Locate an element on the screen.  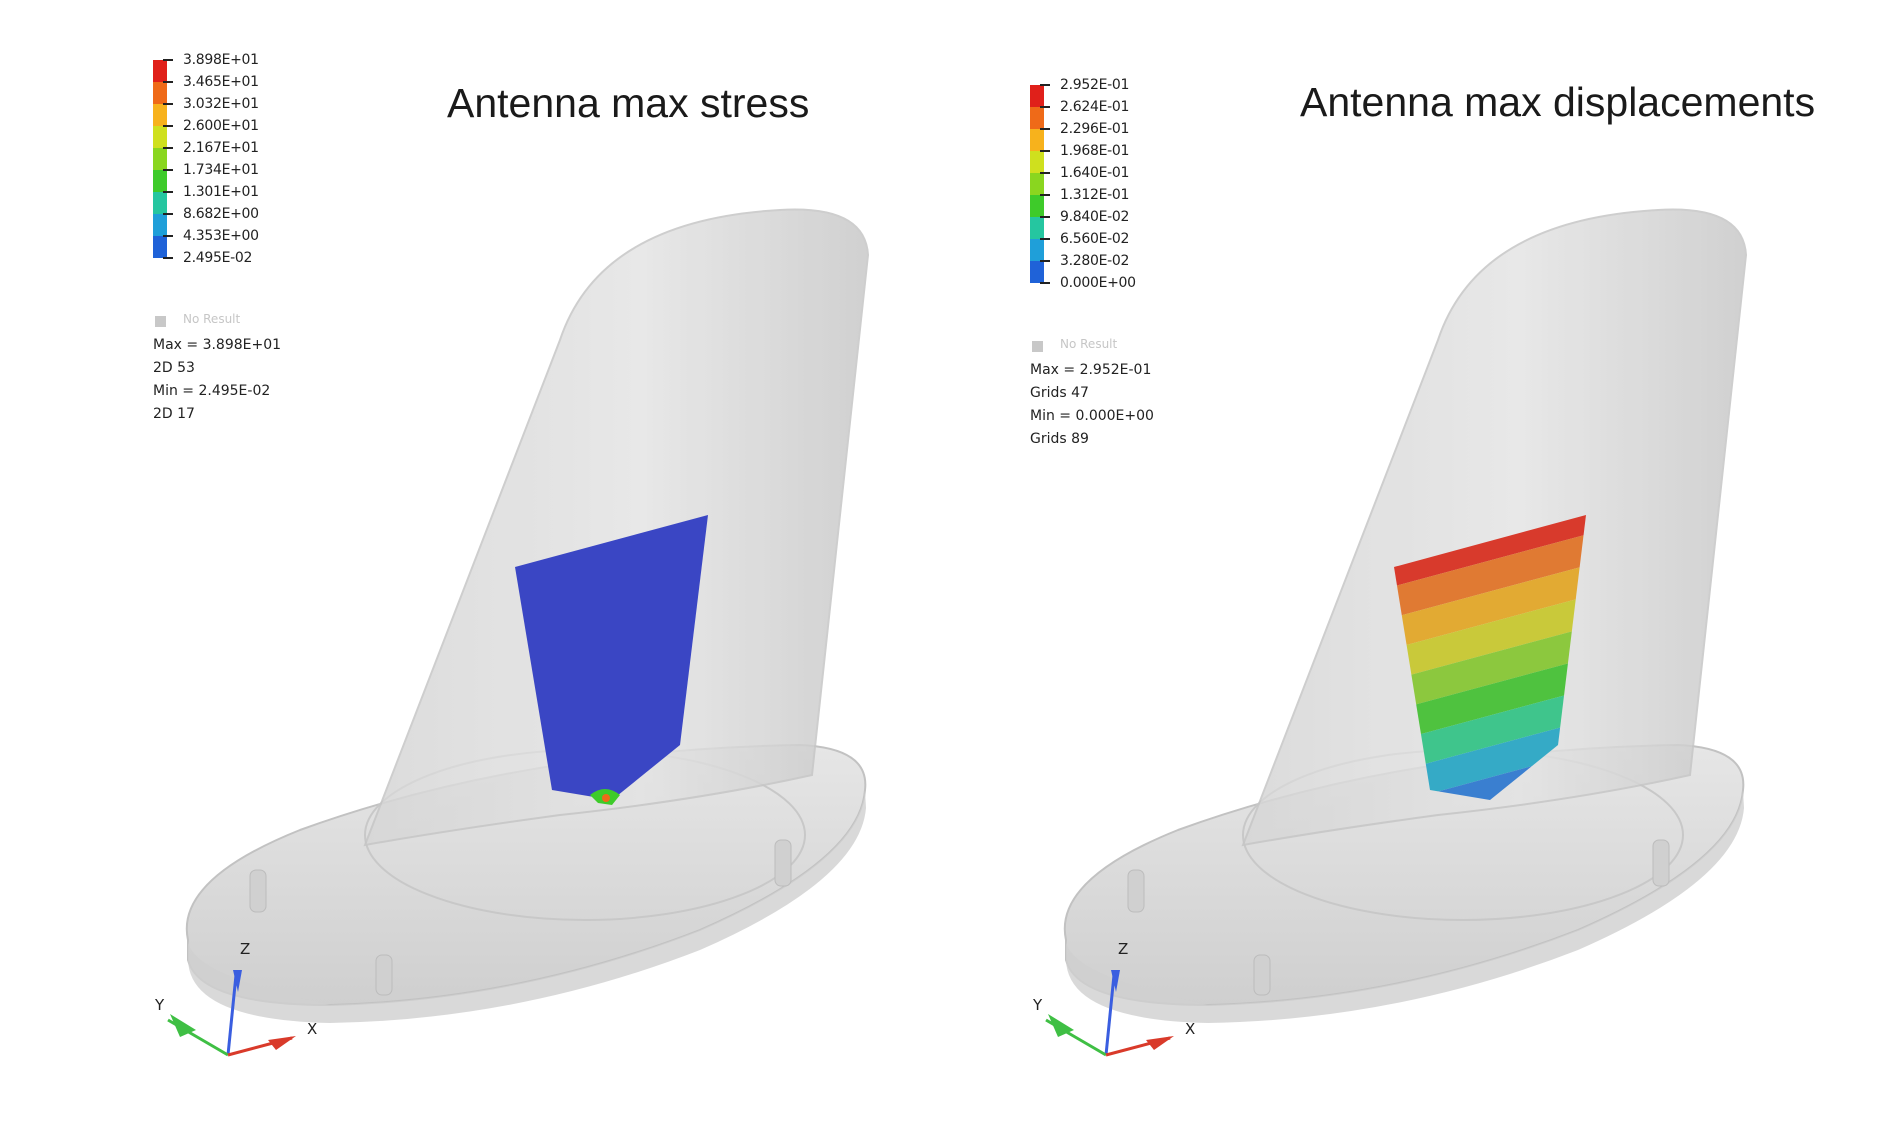
legend-value-label: 2.495E-02 is located at coordinates (218, 258).